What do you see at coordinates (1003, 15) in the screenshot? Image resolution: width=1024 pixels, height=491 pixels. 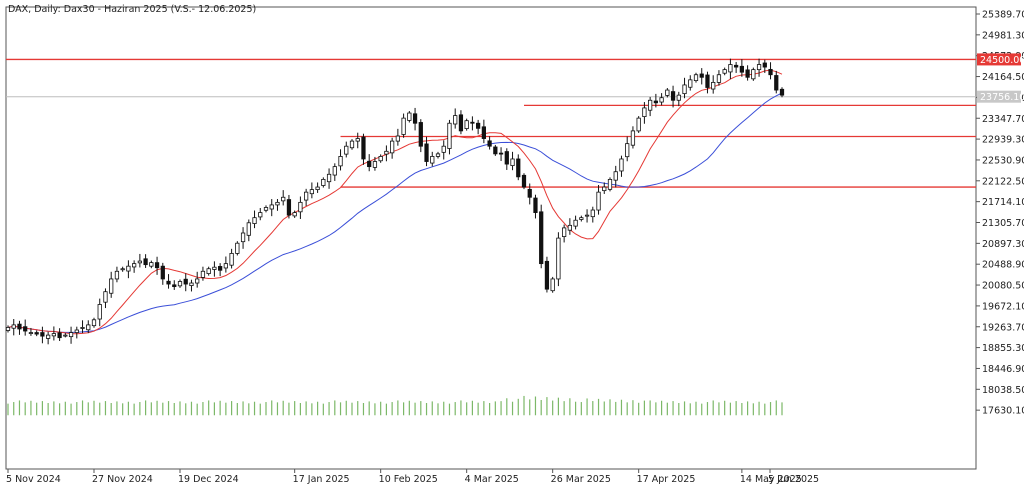 I see `price-tick-label: 25389.70` at bounding box center [1003, 15].